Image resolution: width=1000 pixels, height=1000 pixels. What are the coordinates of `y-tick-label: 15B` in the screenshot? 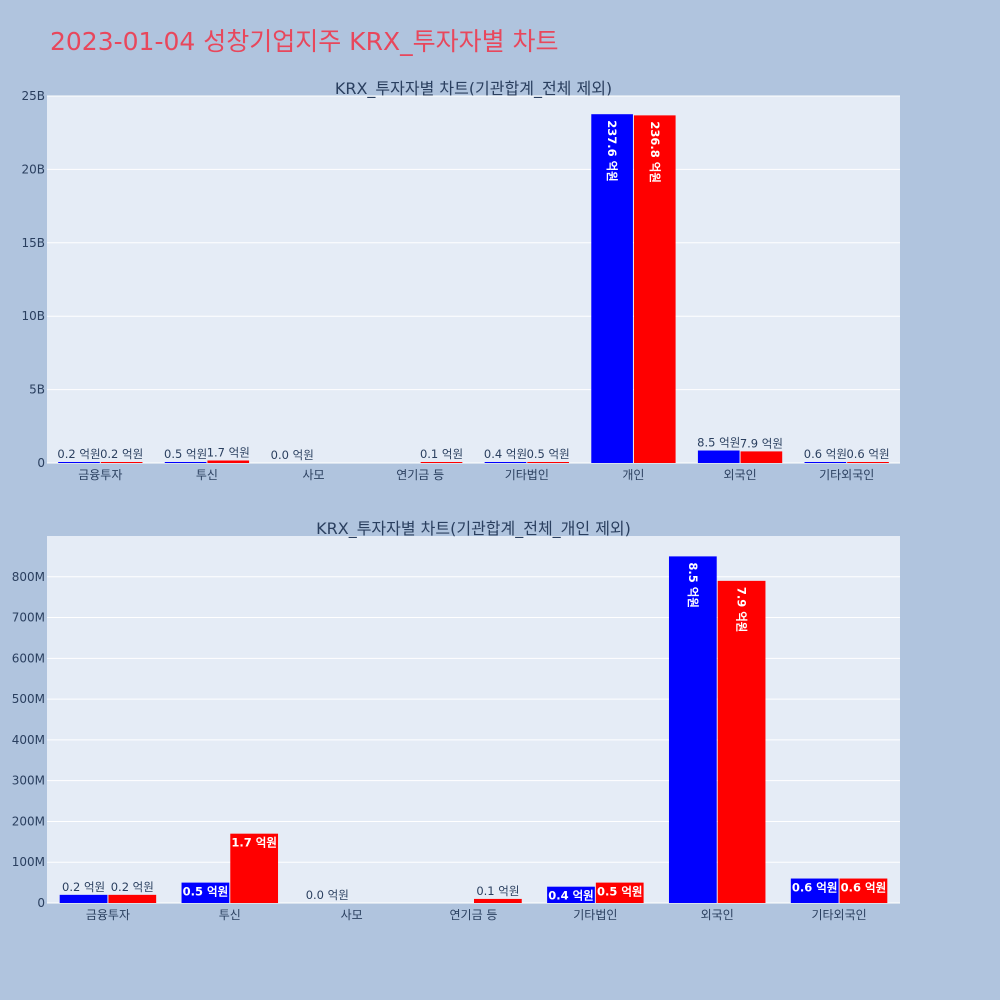 It's located at (33, 243).